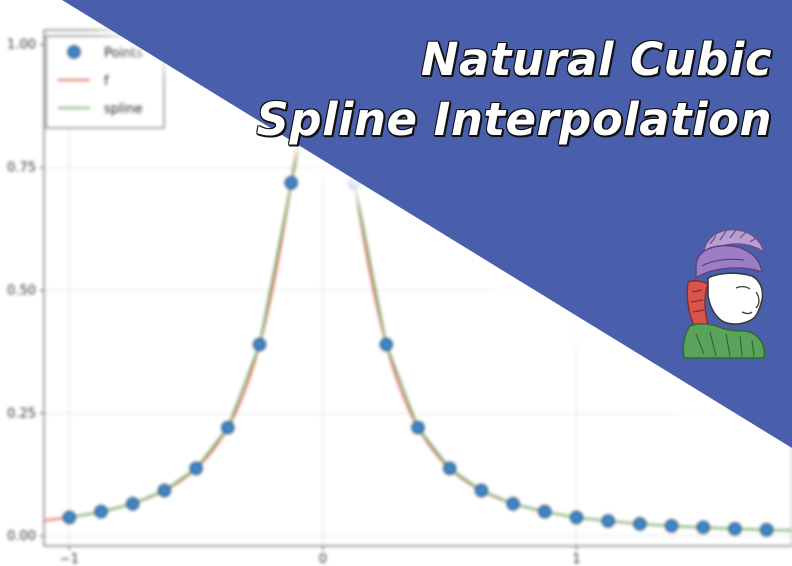  Describe the element at coordinates (514, 90) in the screenshot. I see `banner-title: Natural Cubic Spline Interpolation` at that location.